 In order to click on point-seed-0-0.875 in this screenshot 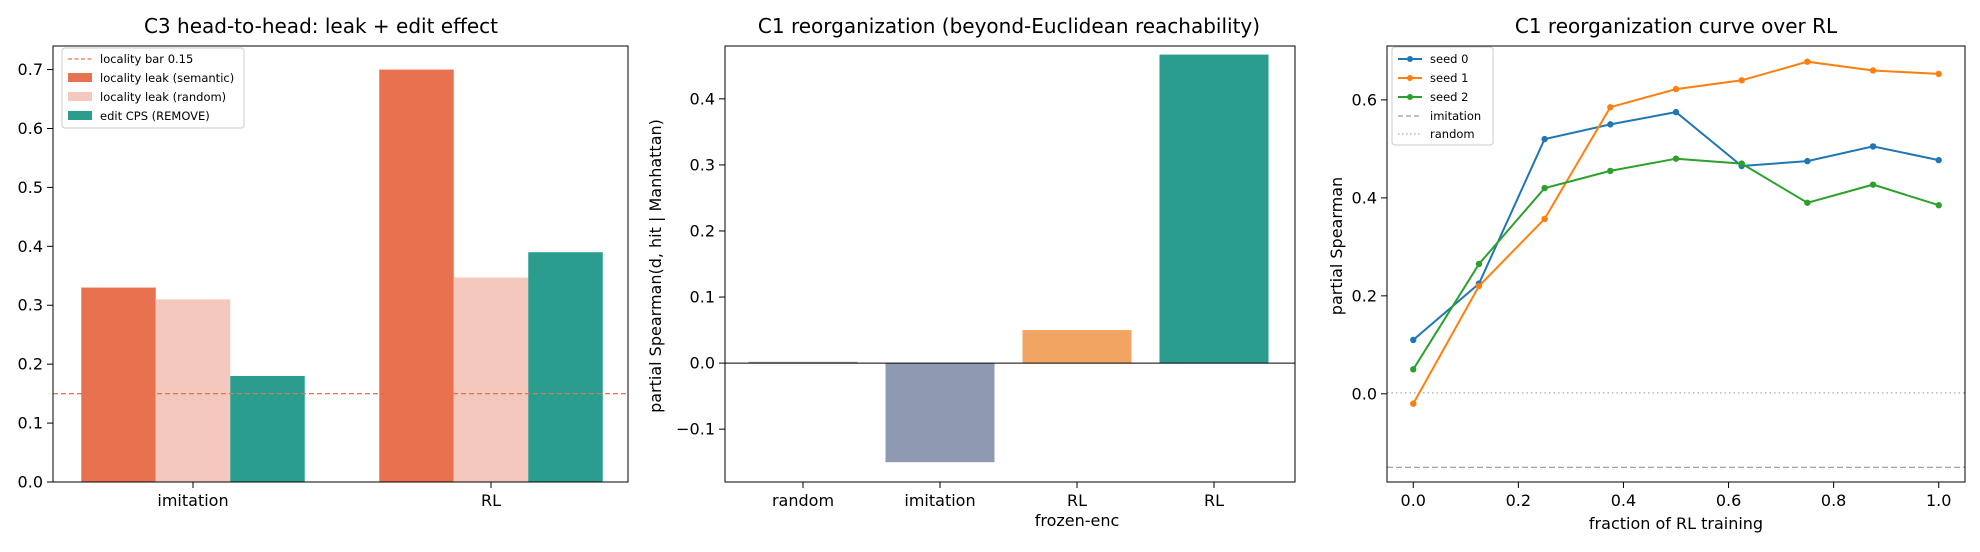, I will do `click(1873, 146)`.